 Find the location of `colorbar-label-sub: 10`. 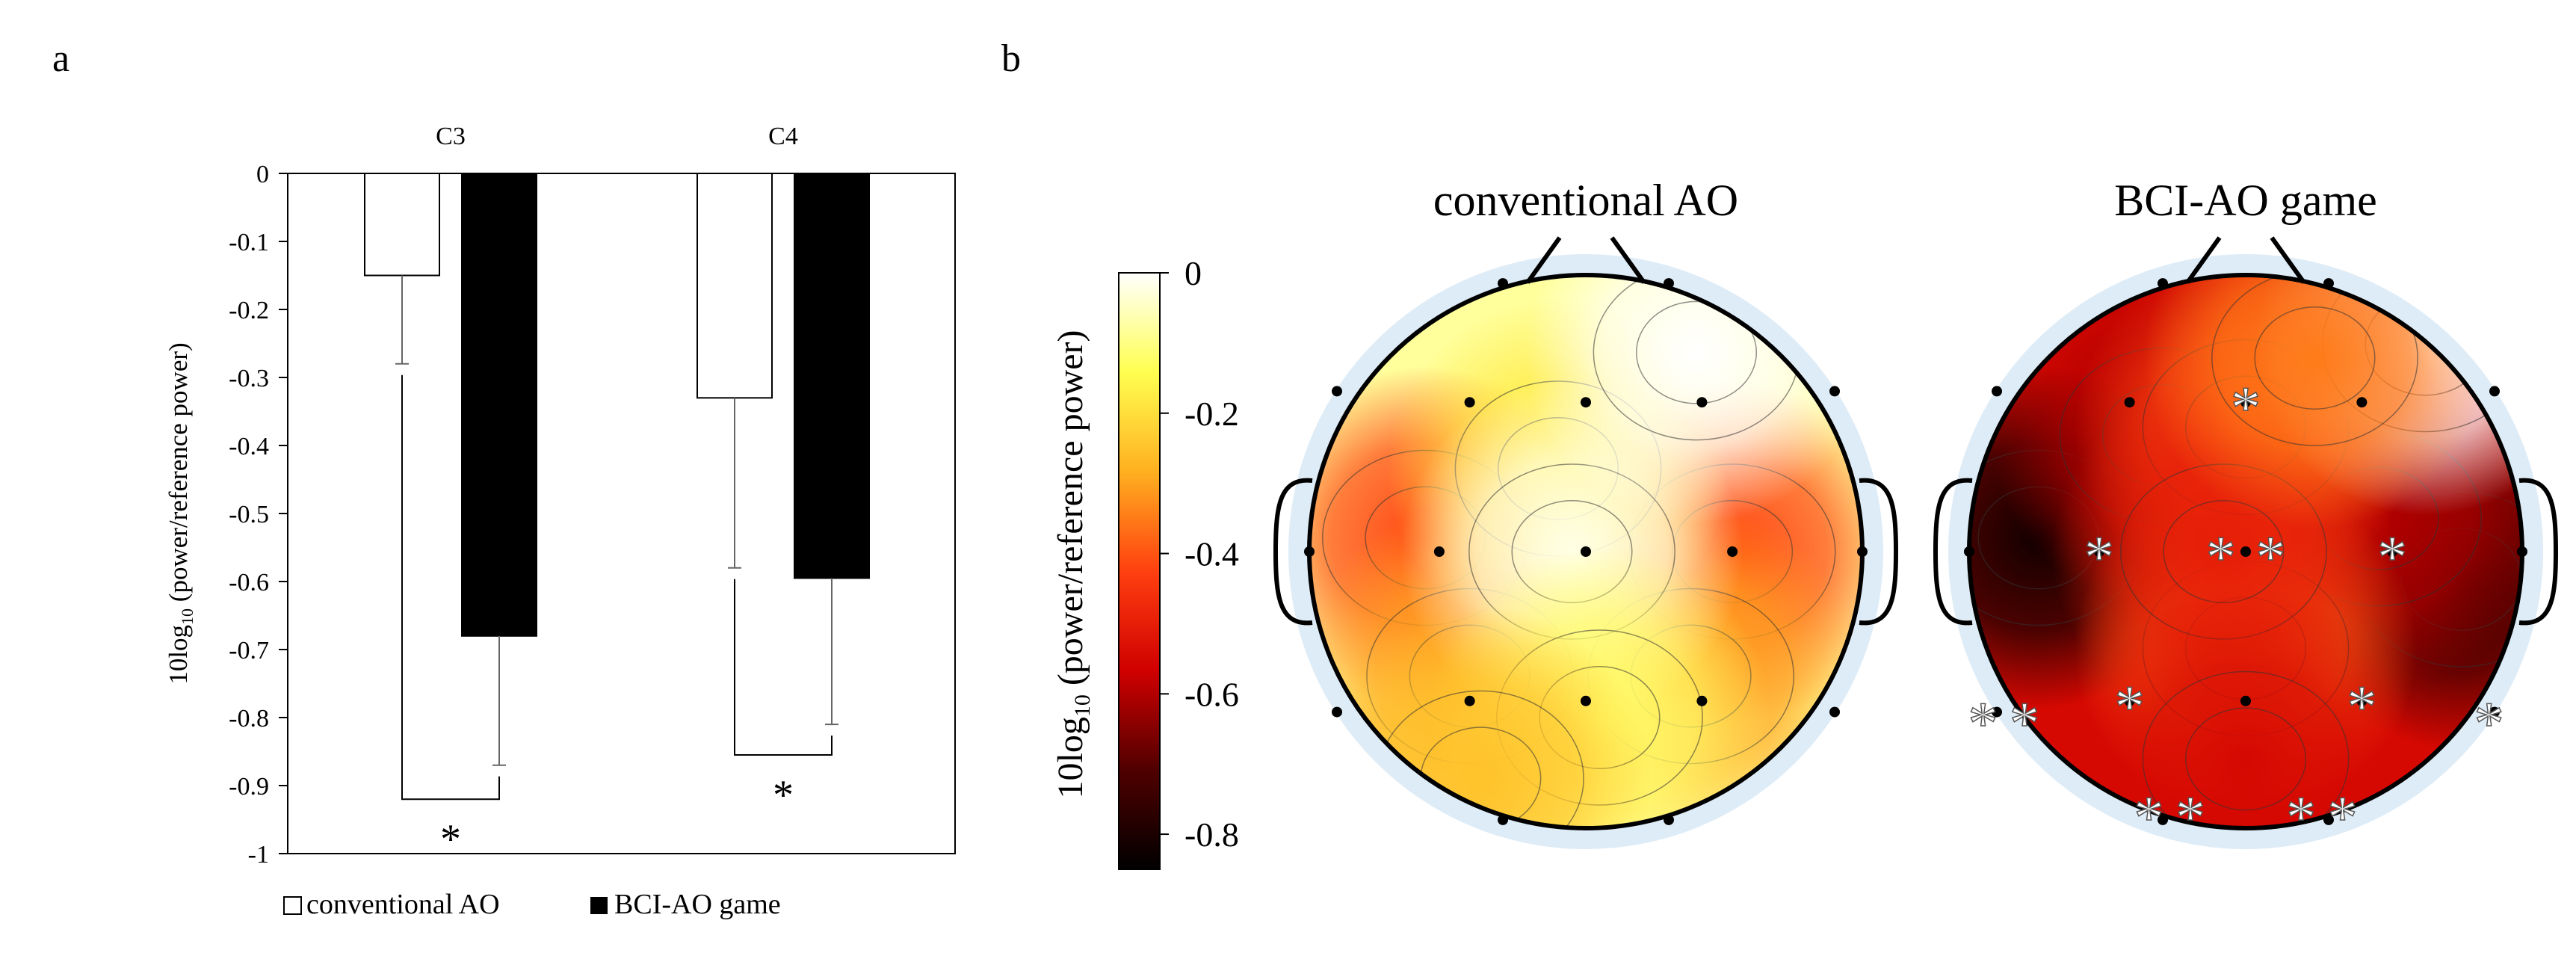

colorbar-label-sub: 10 is located at coordinates (1082, 705).